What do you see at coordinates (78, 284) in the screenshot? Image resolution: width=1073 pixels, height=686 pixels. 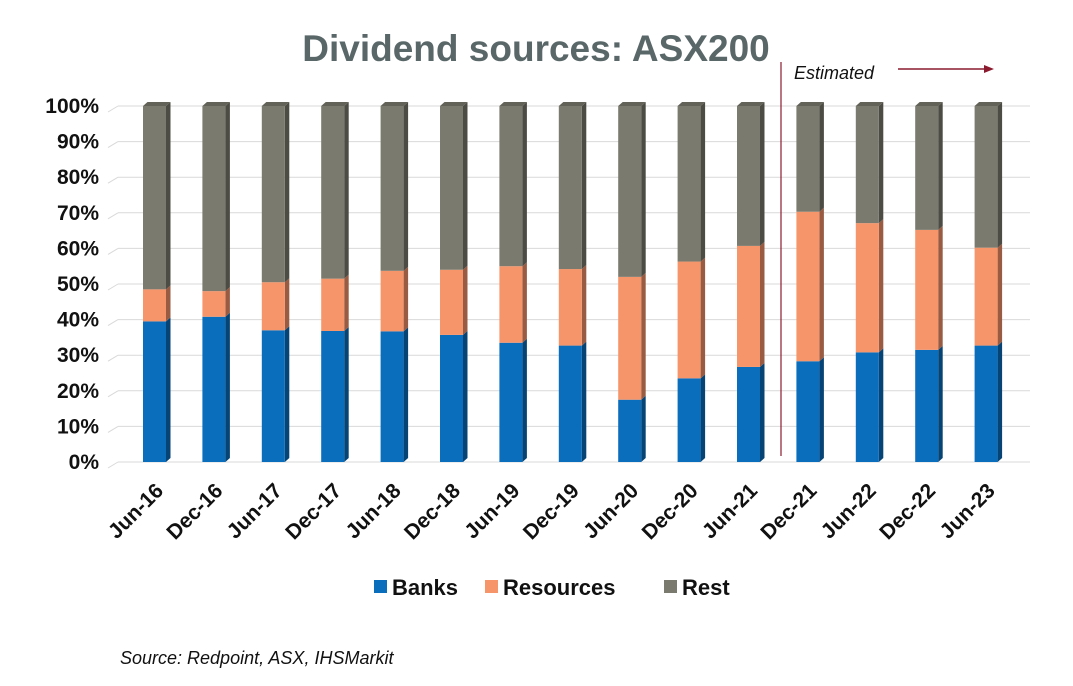 I see `y-tick-label: 50%` at bounding box center [78, 284].